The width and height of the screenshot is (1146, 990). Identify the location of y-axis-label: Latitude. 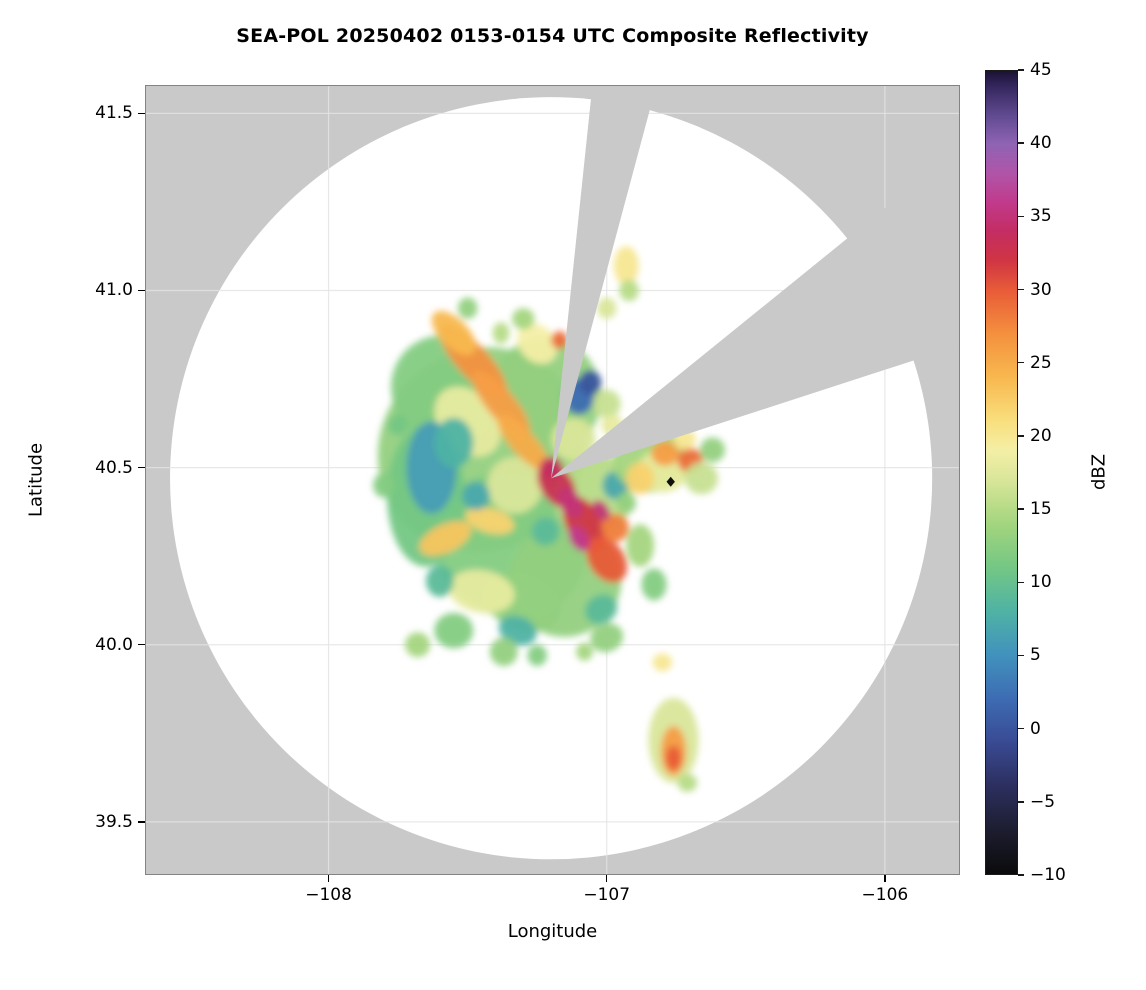
(36, 480).